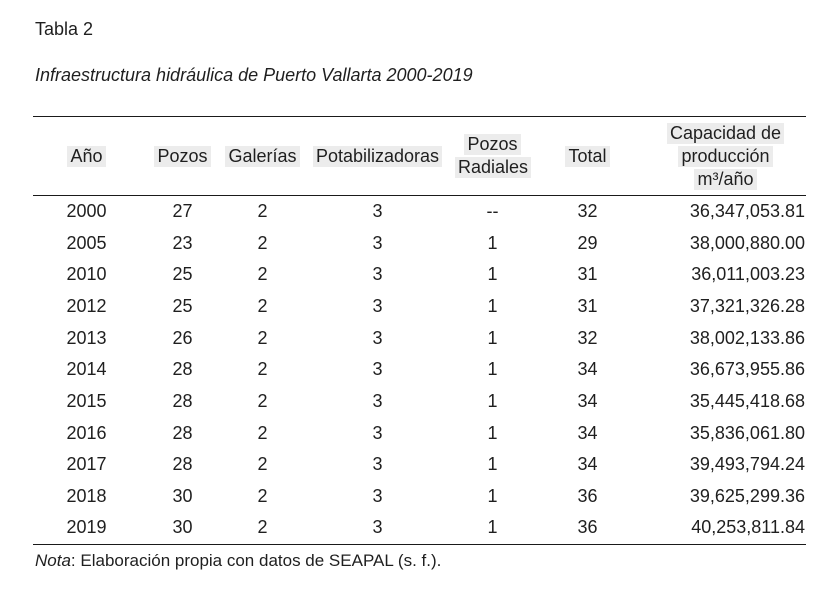 This screenshot has height=599, width=836. I want to click on column-header-ano: Año, so click(86, 156).